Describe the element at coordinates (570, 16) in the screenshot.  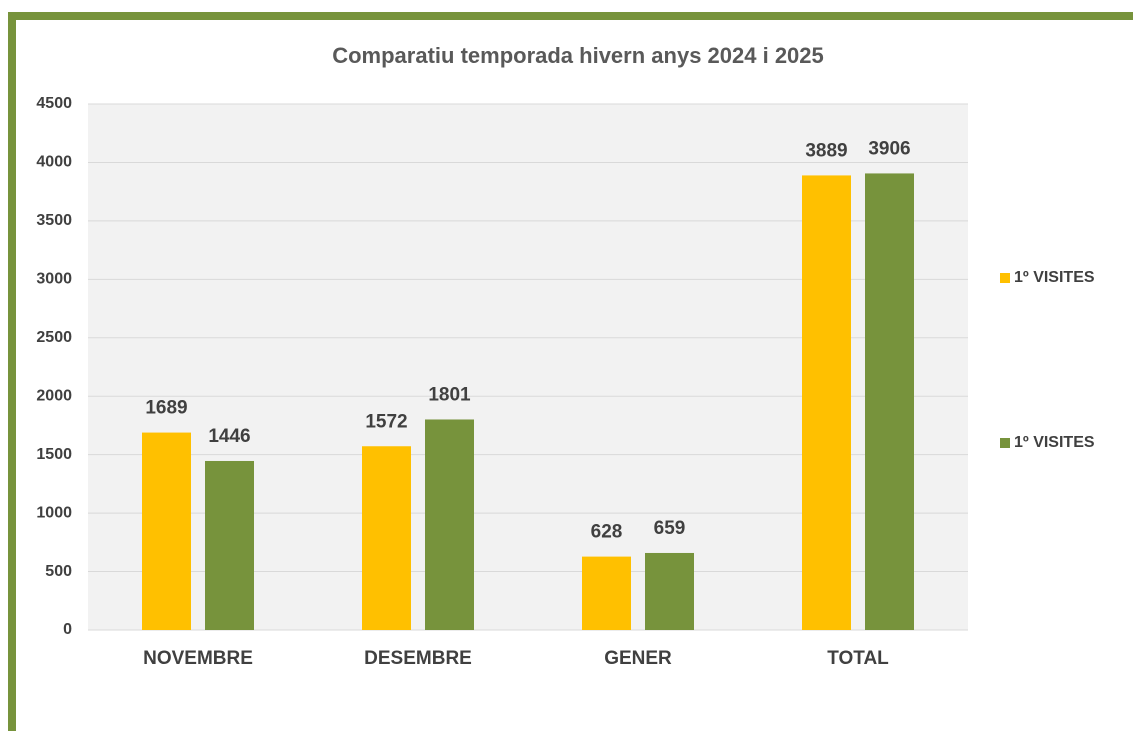
I see `frame-top` at that location.